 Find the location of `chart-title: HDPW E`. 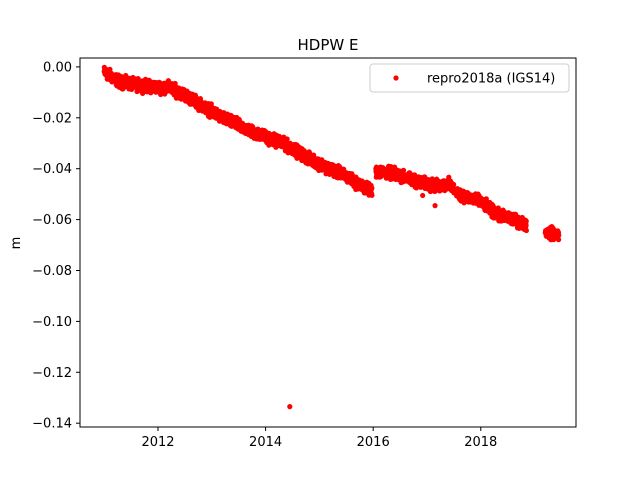

chart-title: HDPW E is located at coordinates (328, 45).